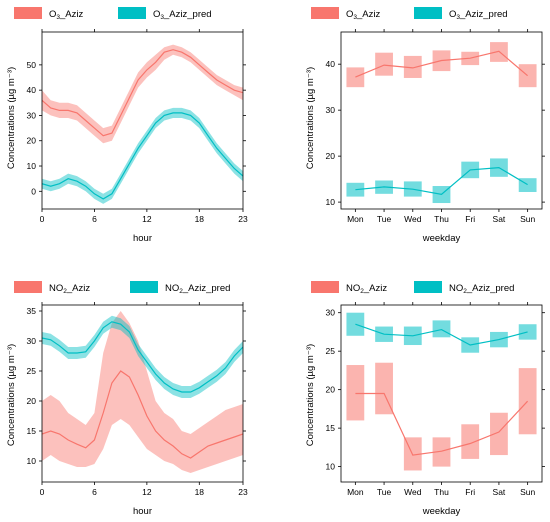  What do you see at coordinates (441, 126) in the screenshot?
I see `x-tick: Thu` at bounding box center [441, 126].